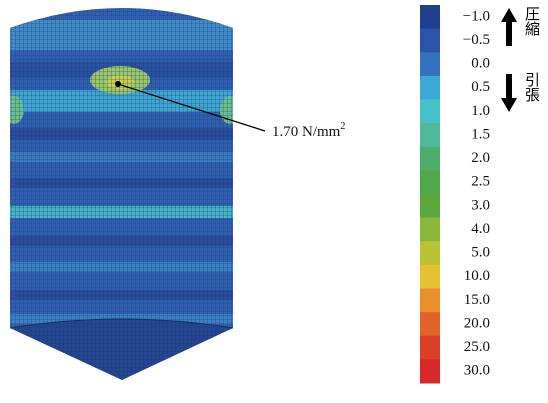  I want to click on annotation: 1.70 N/mm2, so click(308, 130).